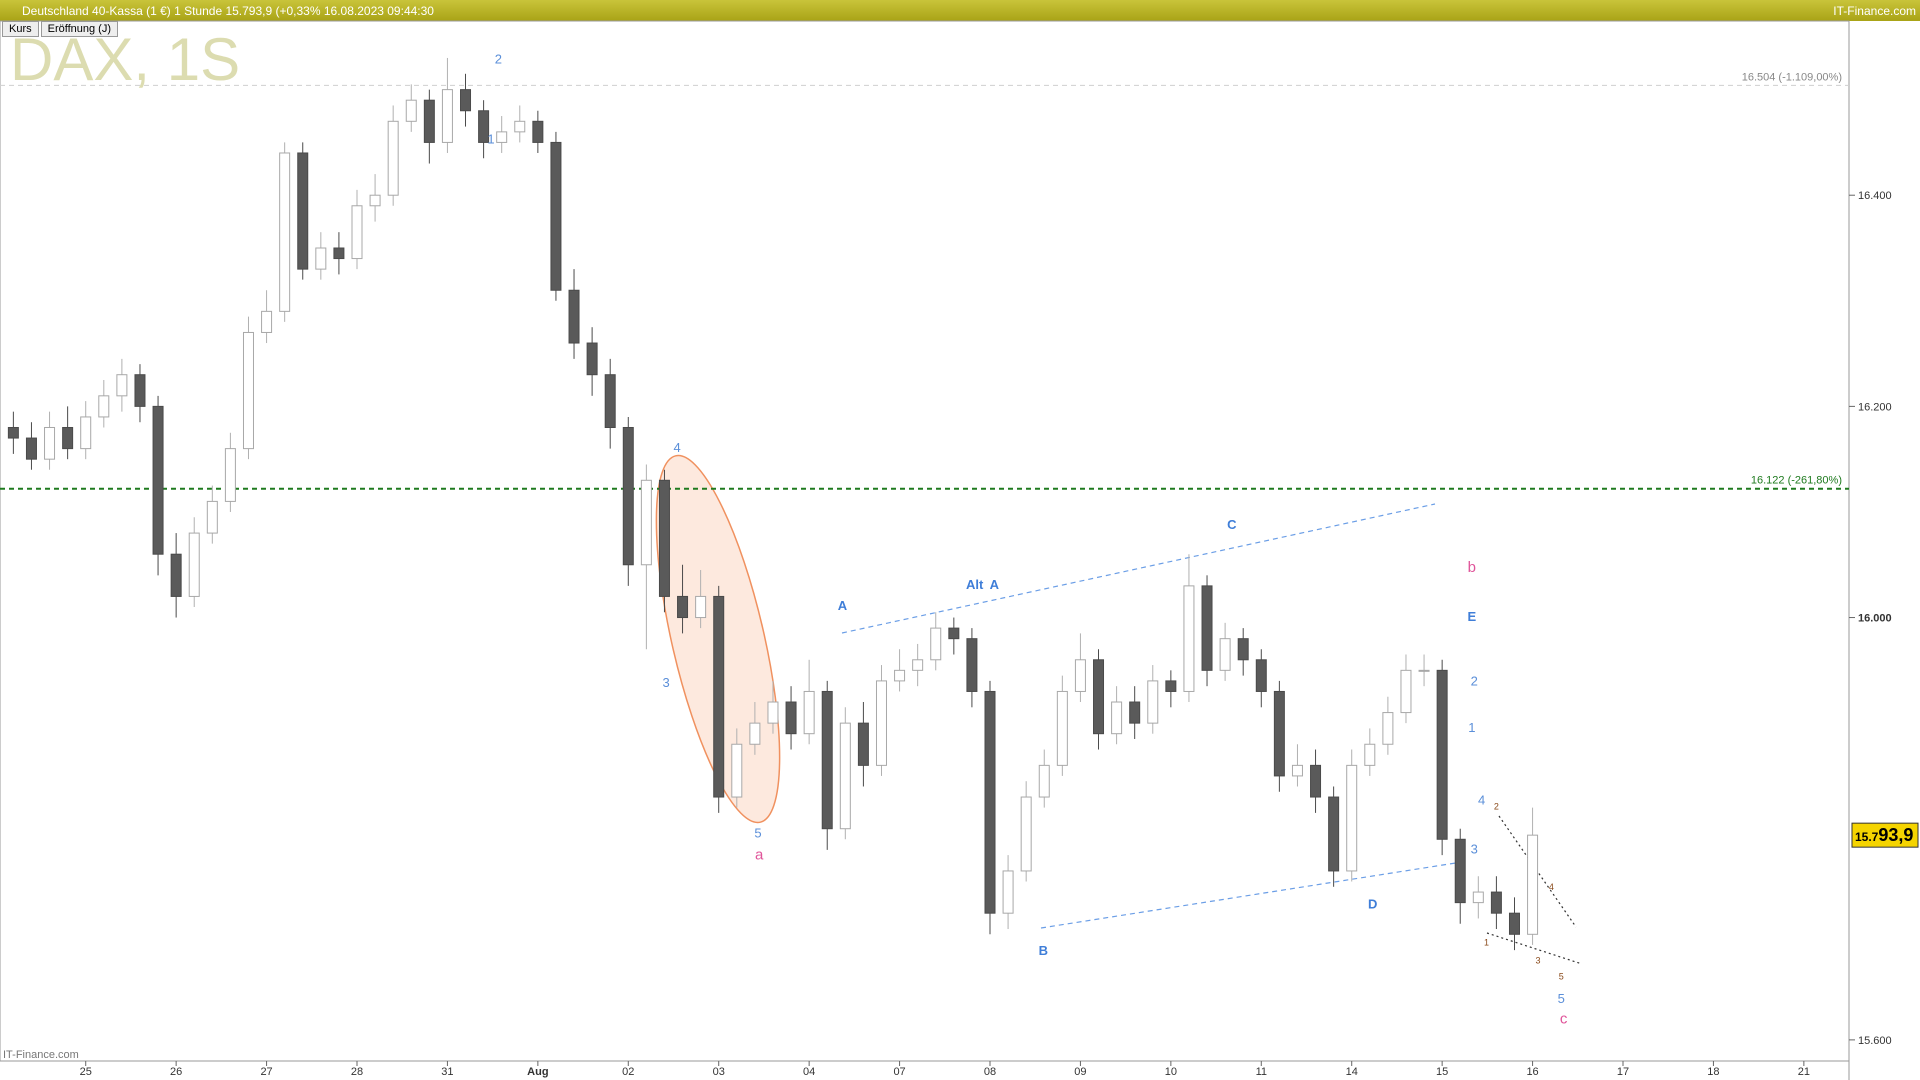 The height and width of the screenshot is (1080, 1920). What do you see at coordinates (1564, 1019) in the screenshot?
I see `wave-label: c` at bounding box center [1564, 1019].